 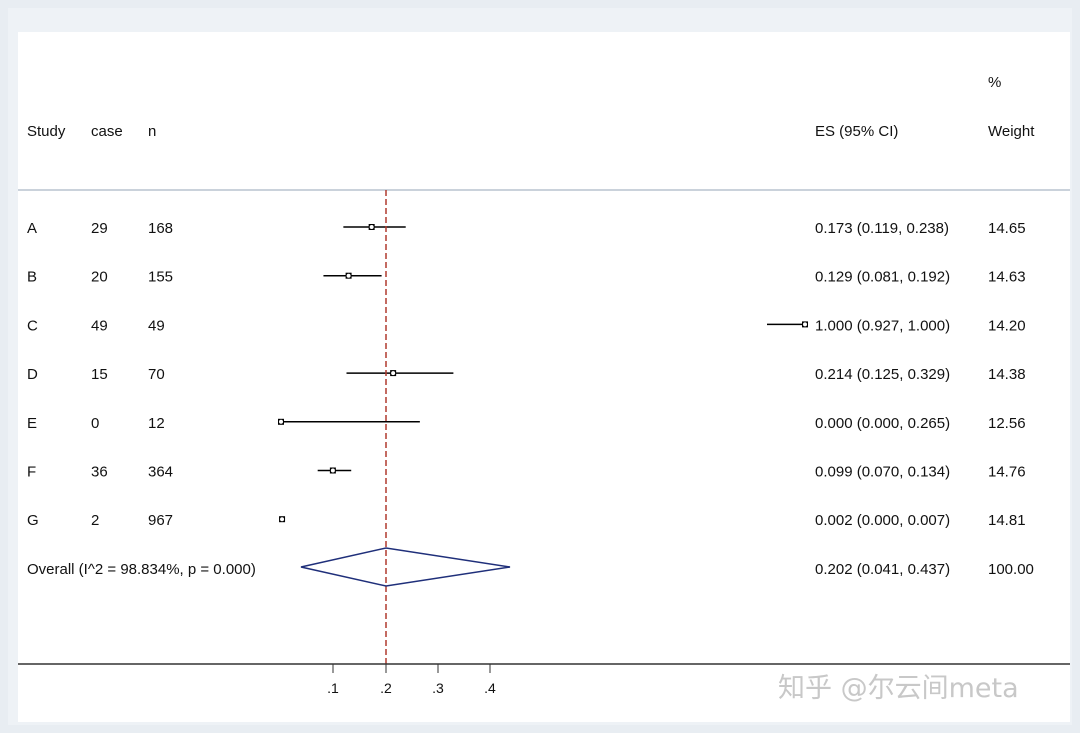 I want to click on n-value: 967, so click(x=160, y=520).